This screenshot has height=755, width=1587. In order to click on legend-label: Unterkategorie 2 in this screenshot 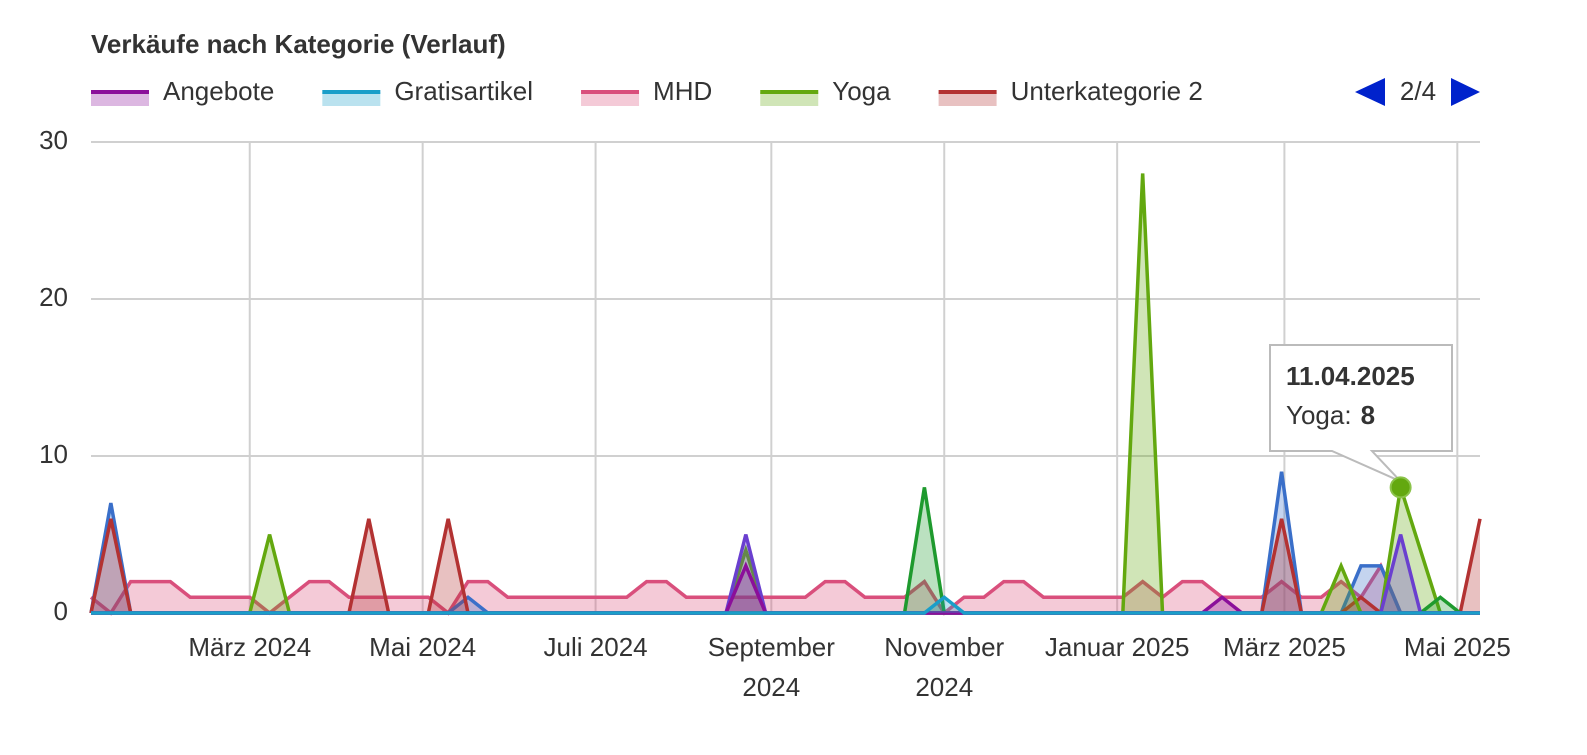, I will do `click(1107, 91)`.